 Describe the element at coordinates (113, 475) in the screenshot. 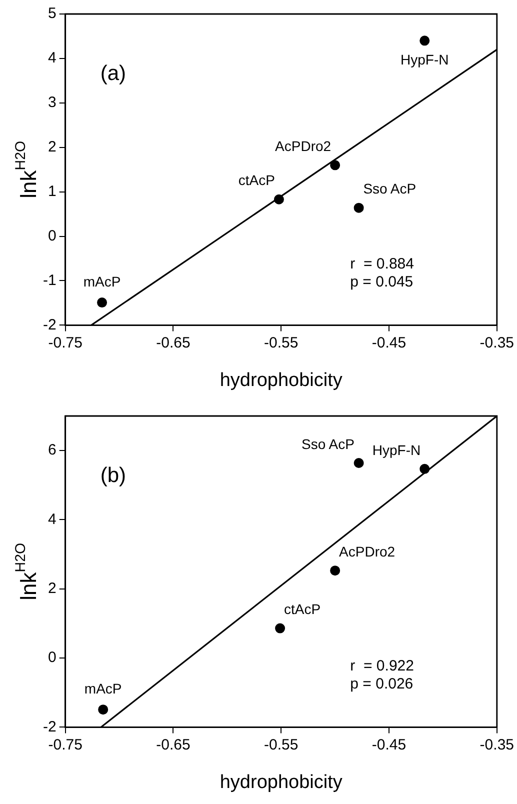

I see `text: (b)` at that location.